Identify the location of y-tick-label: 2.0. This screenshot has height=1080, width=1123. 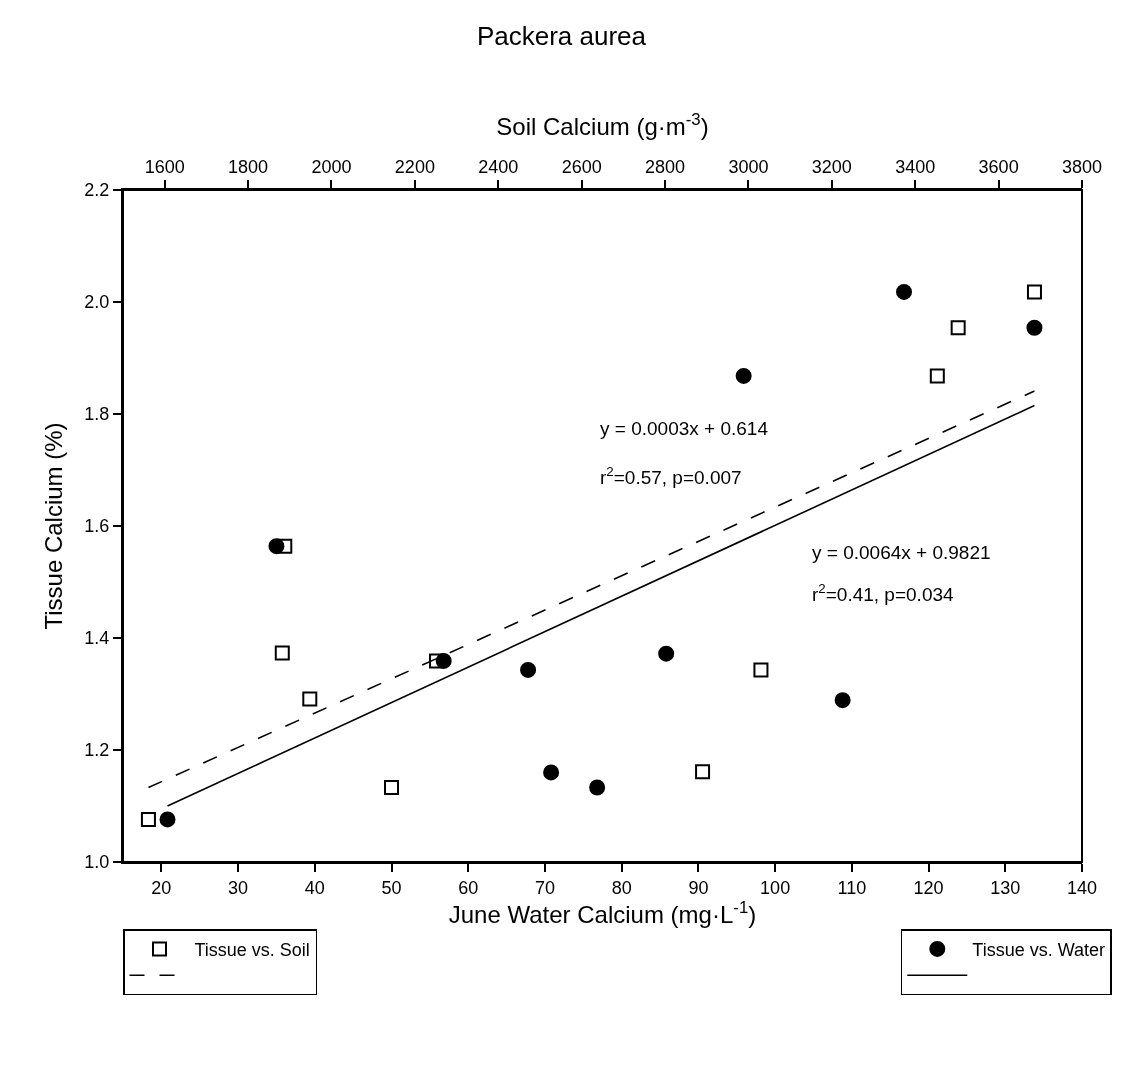
(97, 302).